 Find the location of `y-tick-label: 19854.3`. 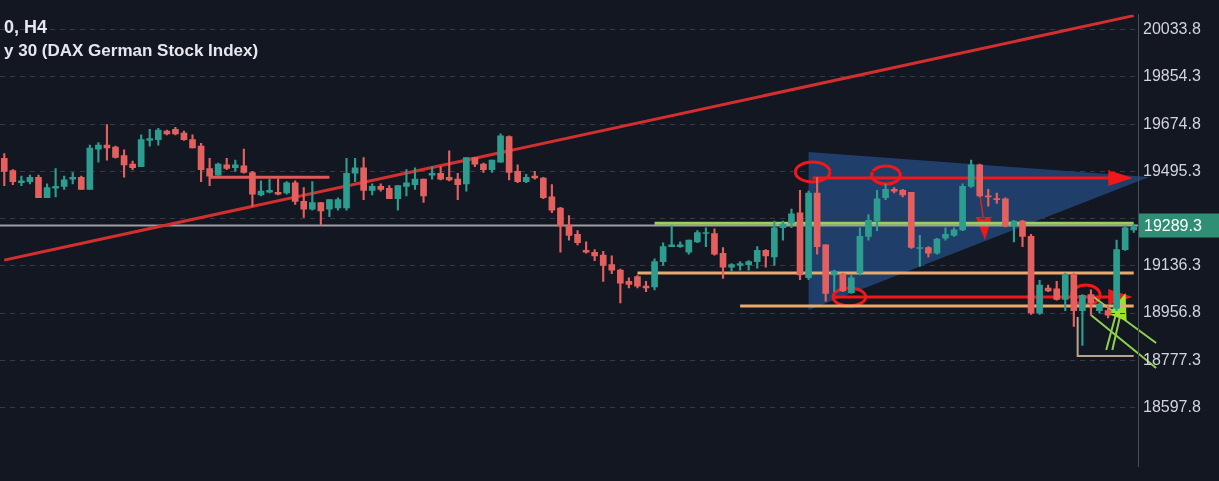

y-tick-label: 19854.3 is located at coordinates (1172, 76).